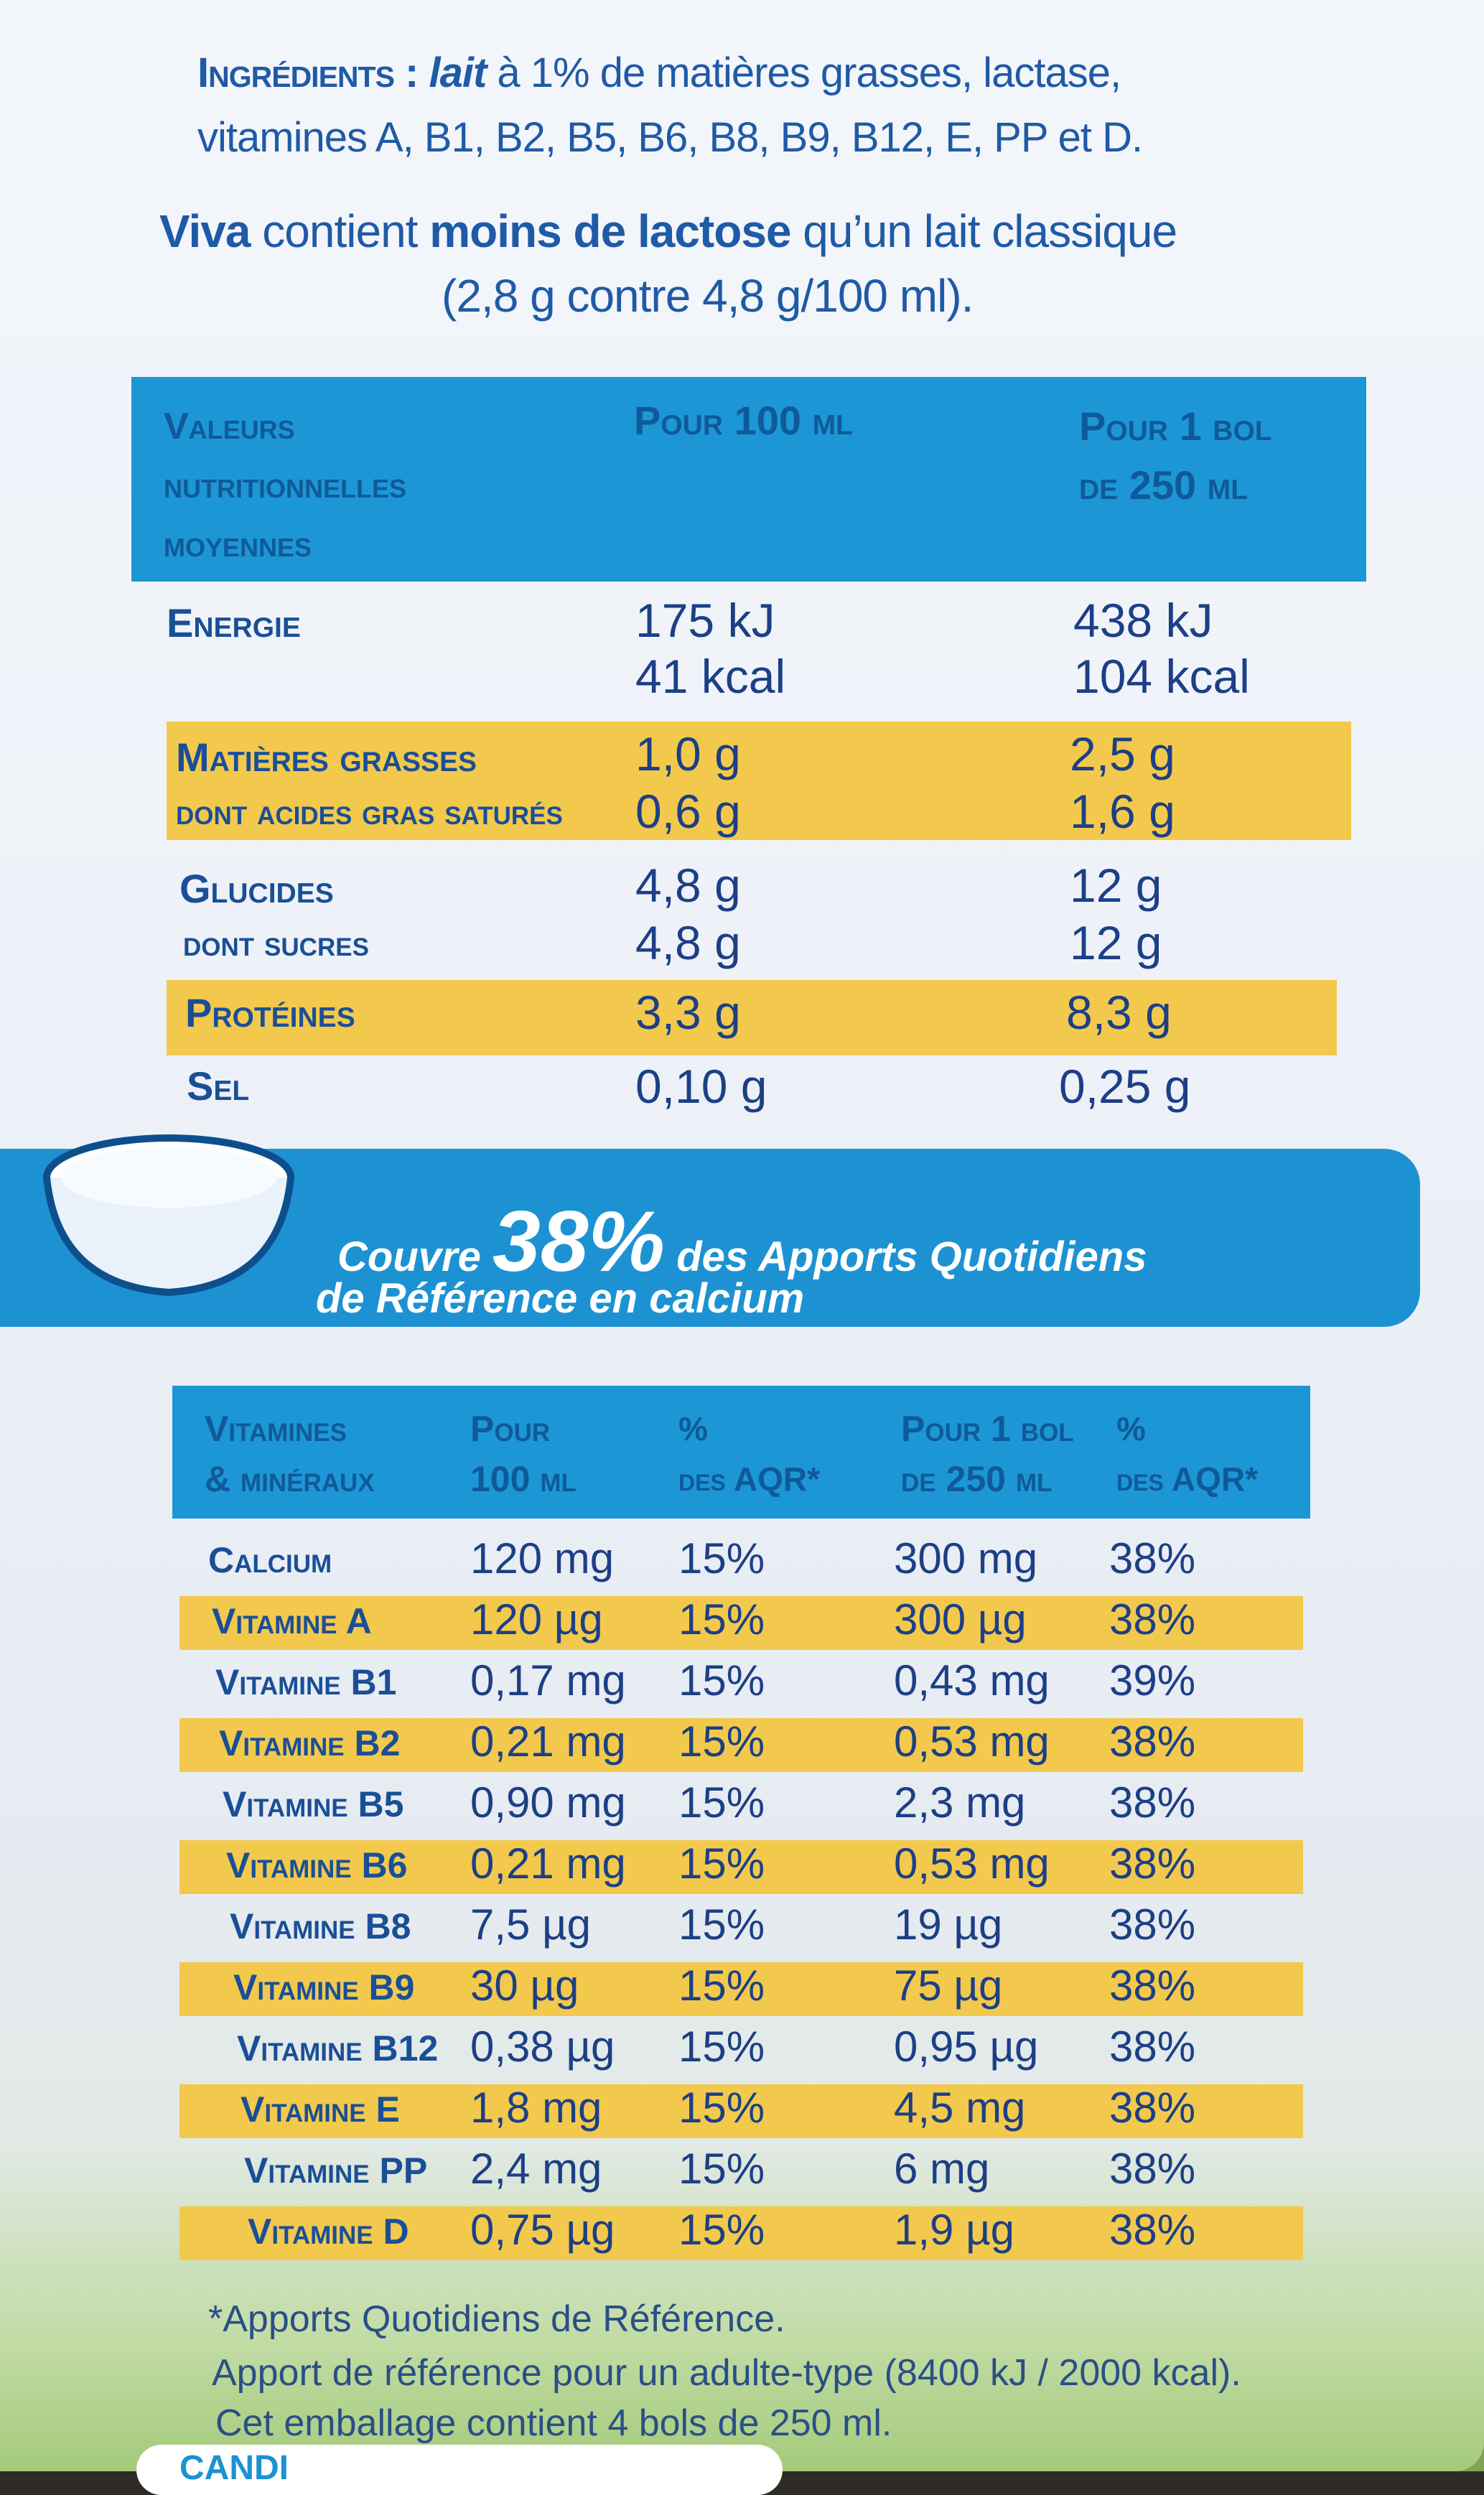  Describe the element at coordinates (579, 1241) in the screenshot. I see `banner-percentage: 38%` at that location.